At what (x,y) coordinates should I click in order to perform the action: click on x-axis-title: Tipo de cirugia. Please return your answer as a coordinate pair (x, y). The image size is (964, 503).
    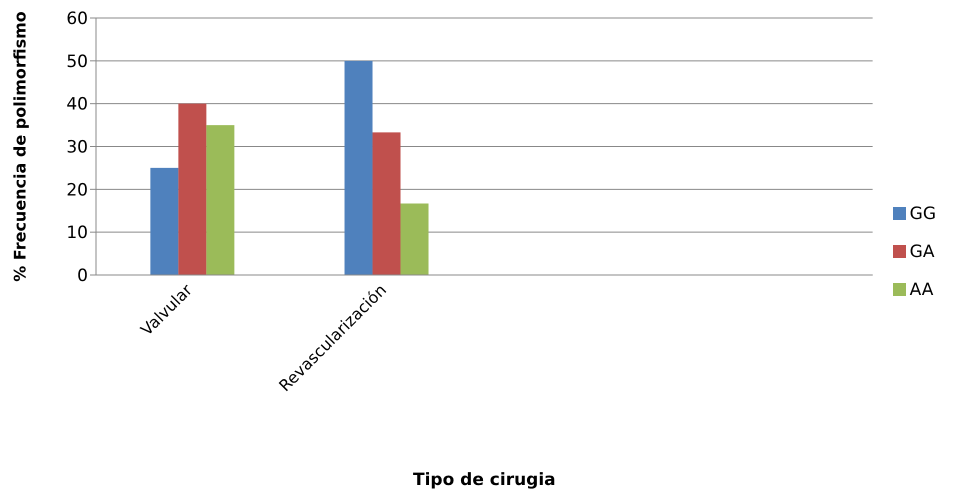
    Looking at the image, I should click on (484, 480).